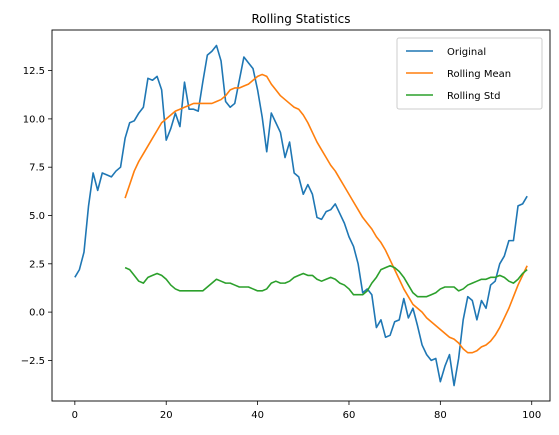 This screenshot has height=435, width=559. What do you see at coordinates (349, 415) in the screenshot?
I see `x-tick-label: 60` at bounding box center [349, 415].